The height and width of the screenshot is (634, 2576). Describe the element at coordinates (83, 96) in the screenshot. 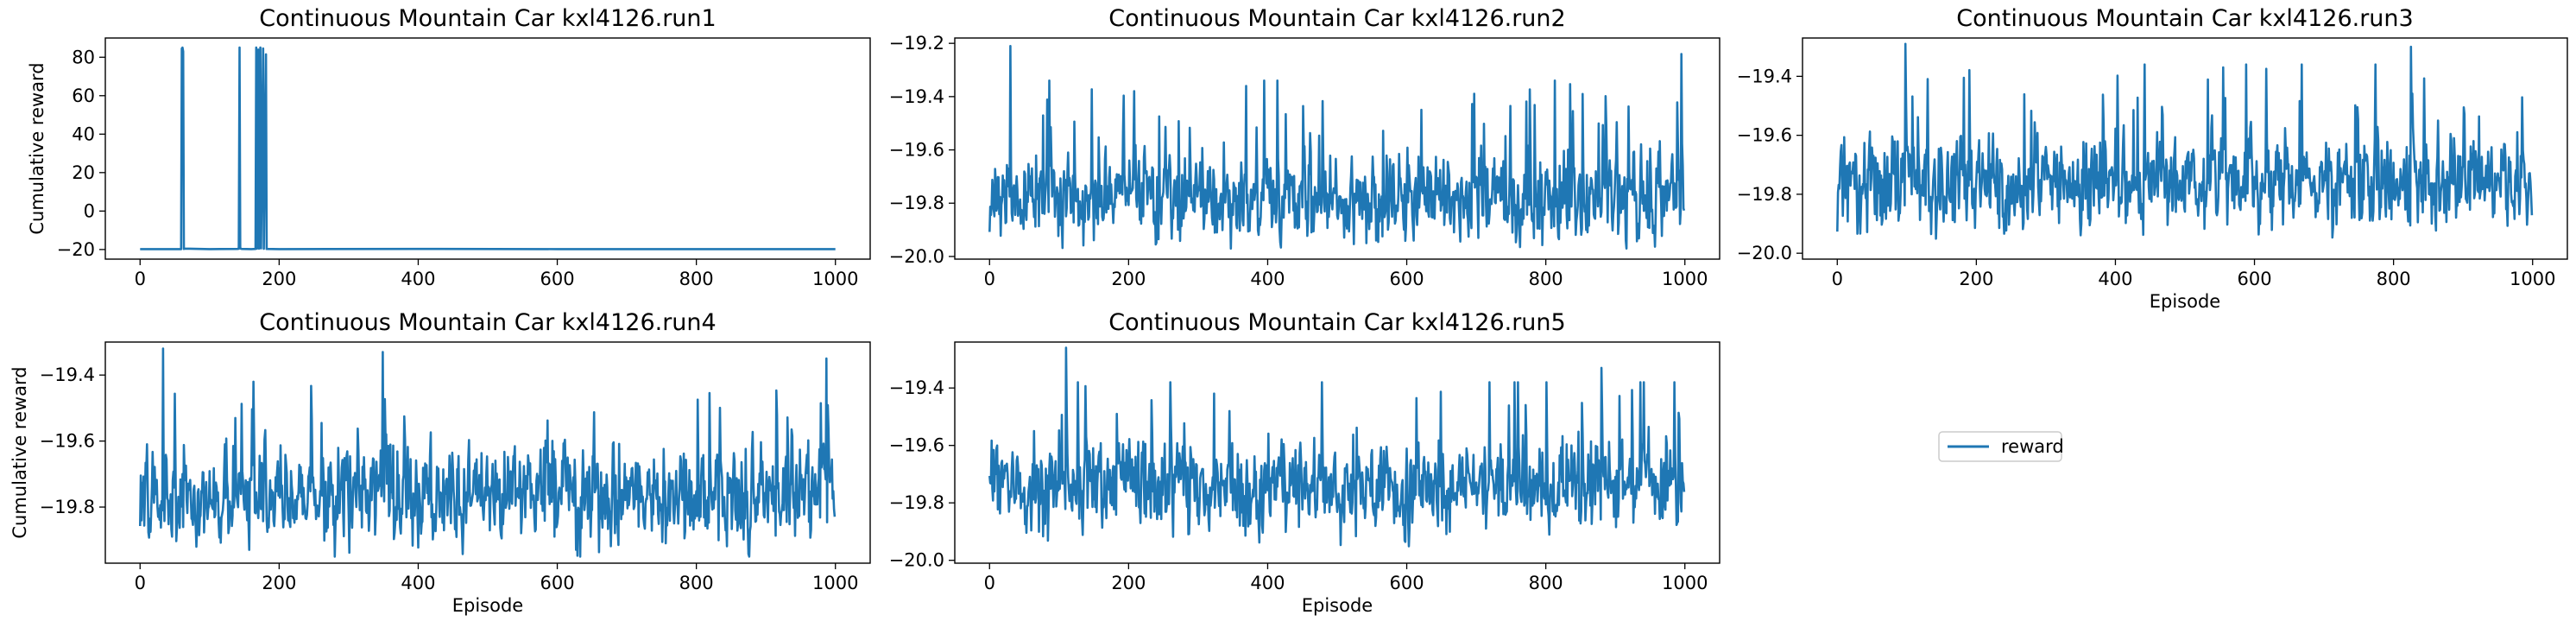

I see `y-tick-label: 60` at that location.